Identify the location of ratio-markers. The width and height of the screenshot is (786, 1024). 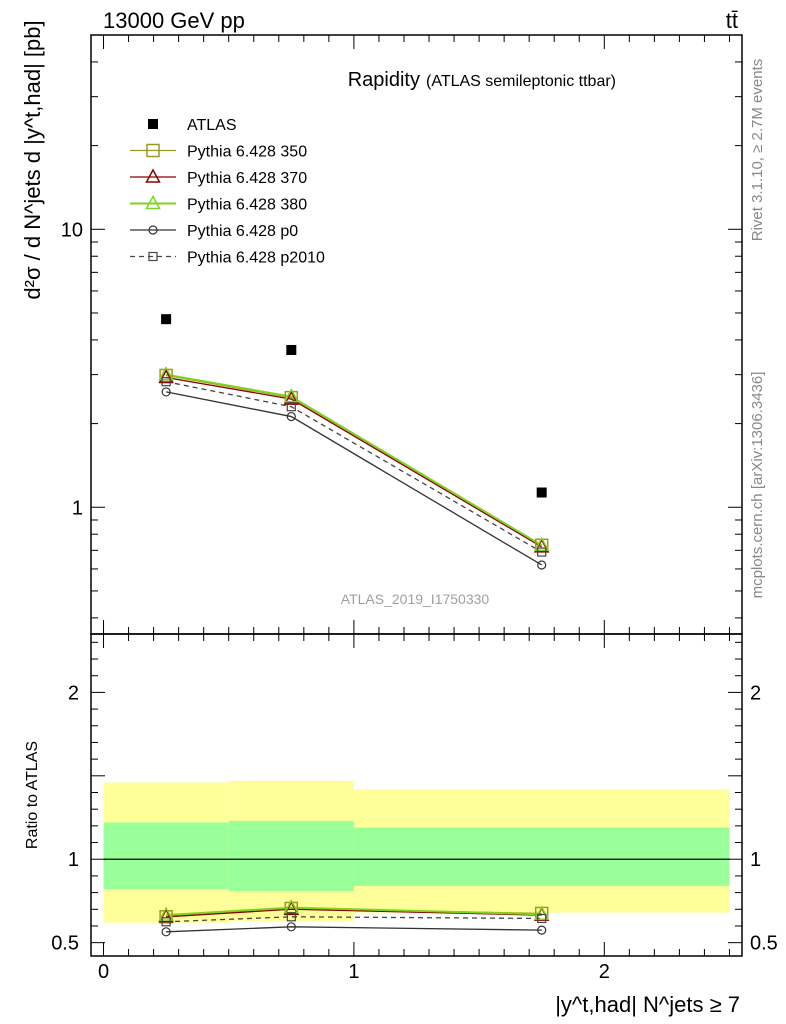
(354, 918).